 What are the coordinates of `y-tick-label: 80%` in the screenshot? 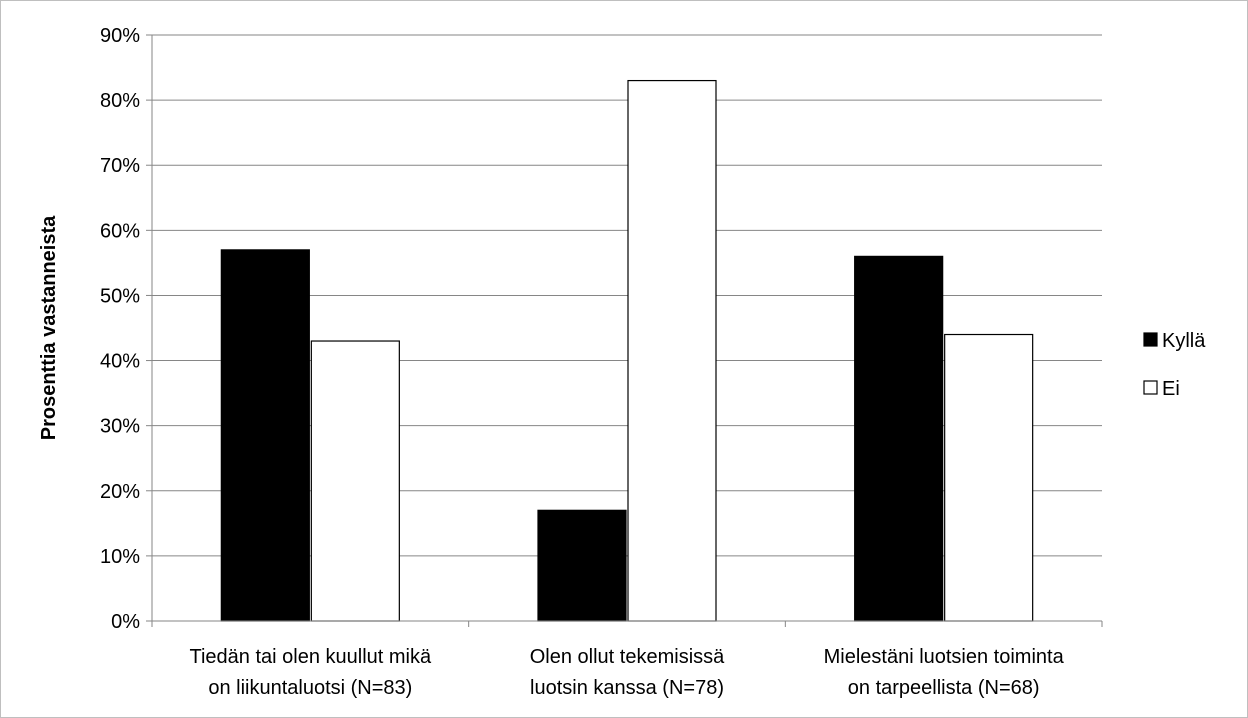 It's located at (120, 101).